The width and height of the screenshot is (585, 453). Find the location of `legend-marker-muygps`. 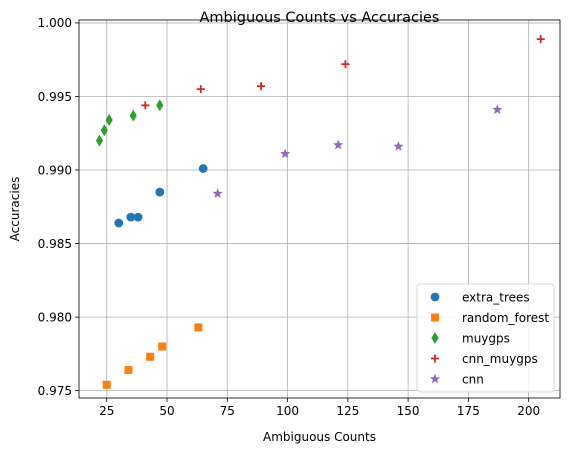

legend-marker-muygps is located at coordinates (435, 338).